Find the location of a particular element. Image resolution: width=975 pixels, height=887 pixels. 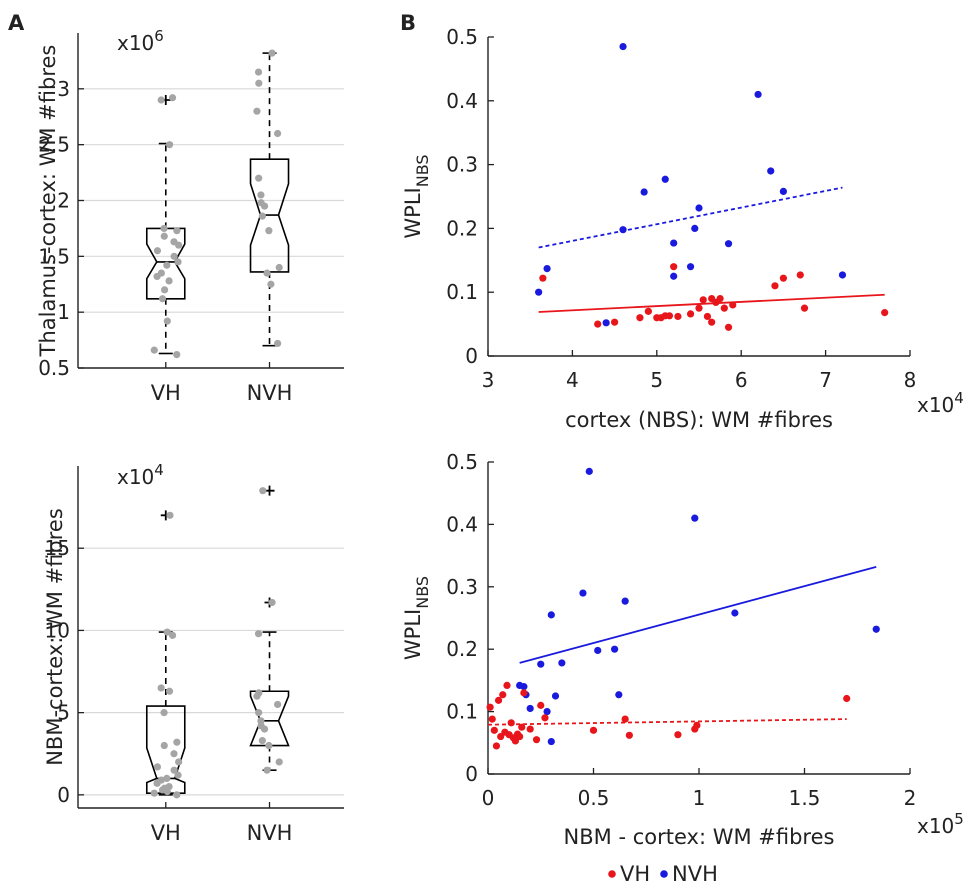

y-tick-label: 1.5 is located at coordinates (54, 256).